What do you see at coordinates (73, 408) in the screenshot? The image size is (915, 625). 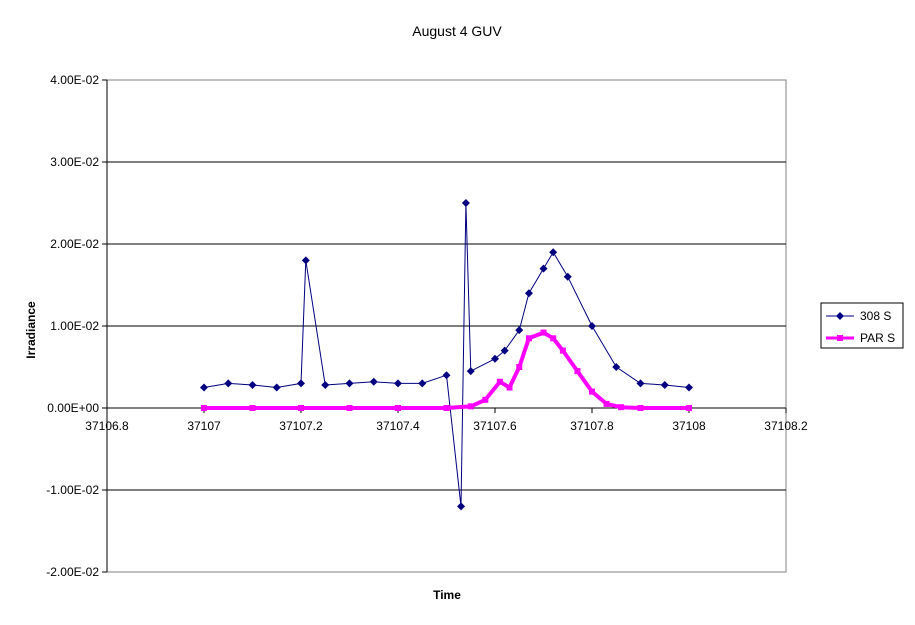 I see `y-tick-label: 0.00E+00` at bounding box center [73, 408].